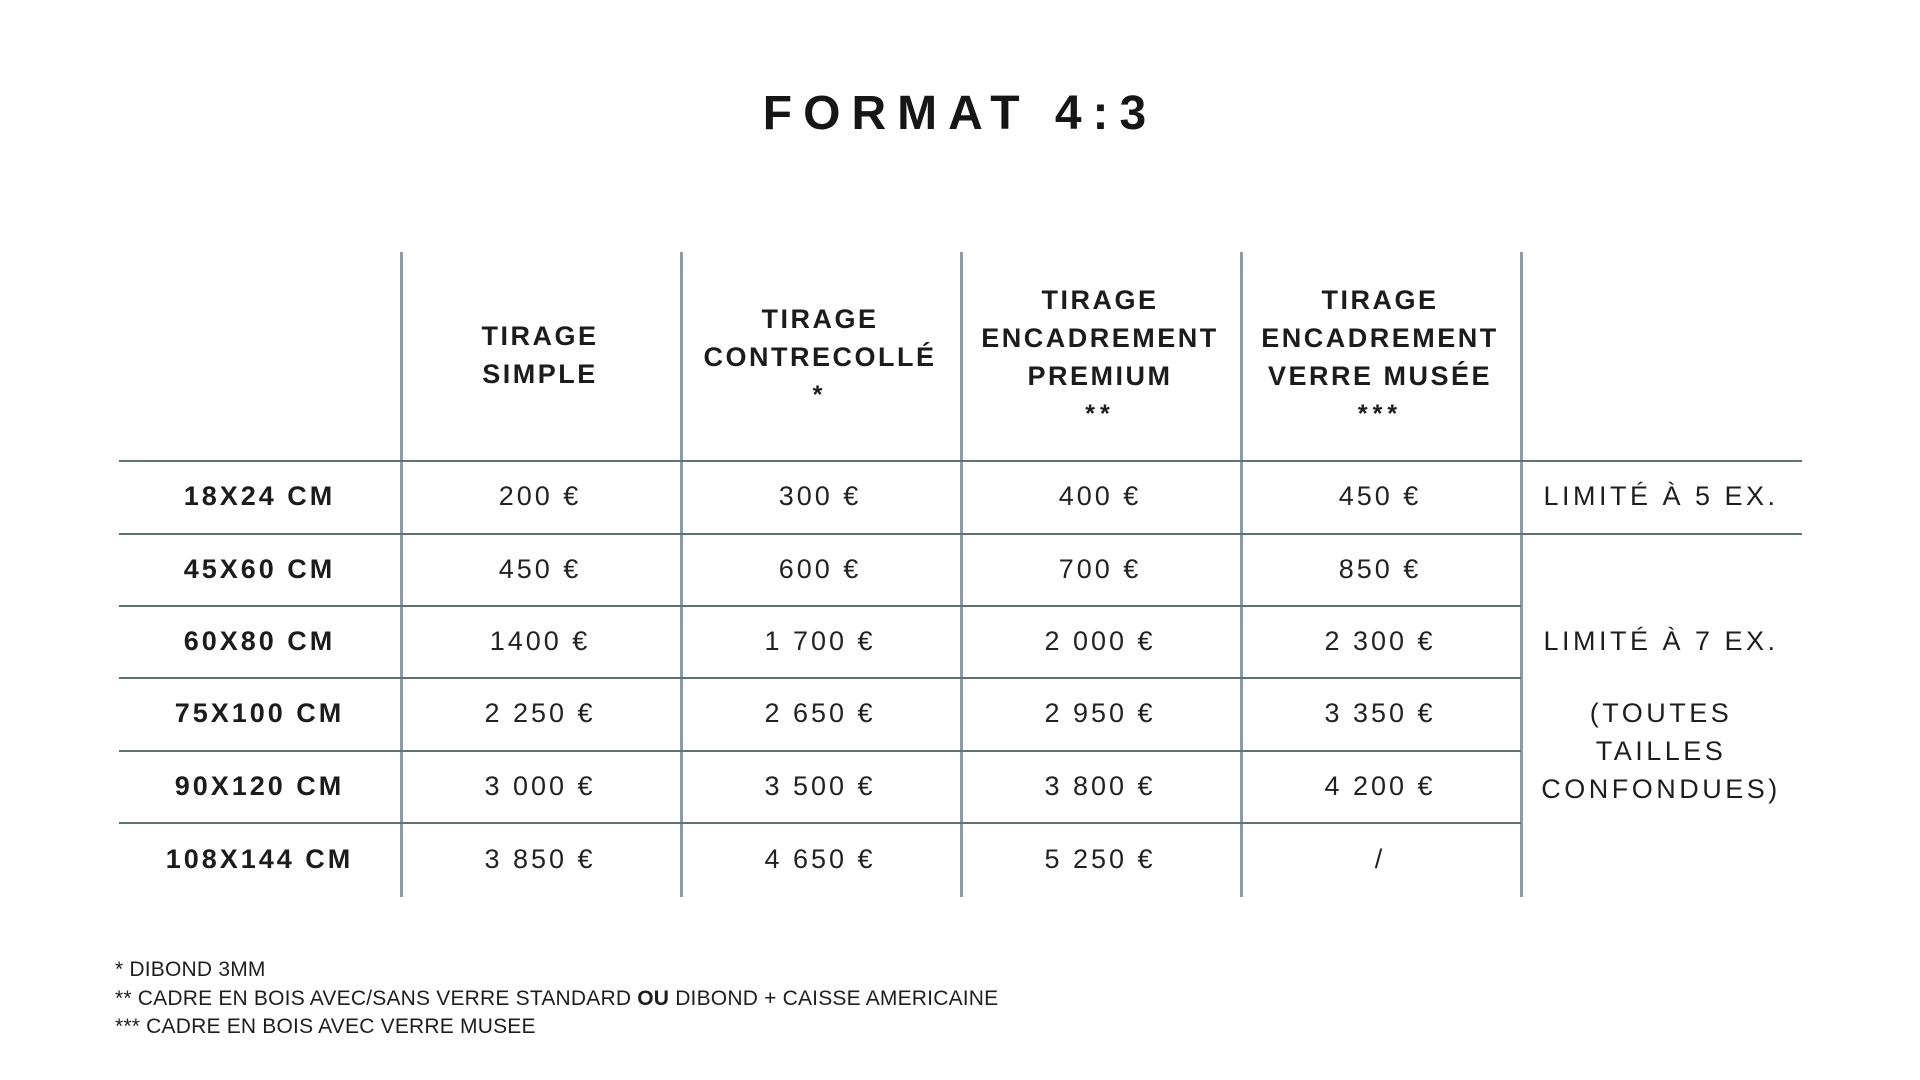 The height and width of the screenshot is (1080, 1920). I want to click on edition-note-scope: (TOUTES TAILLES CONFONDUES), so click(1661, 750).